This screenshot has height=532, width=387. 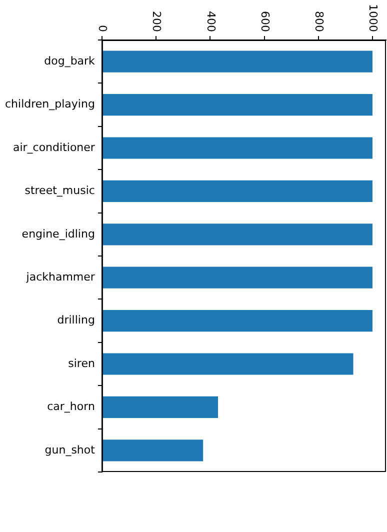 I want to click on y-tick-label: siren, so click(x=81, y=363).